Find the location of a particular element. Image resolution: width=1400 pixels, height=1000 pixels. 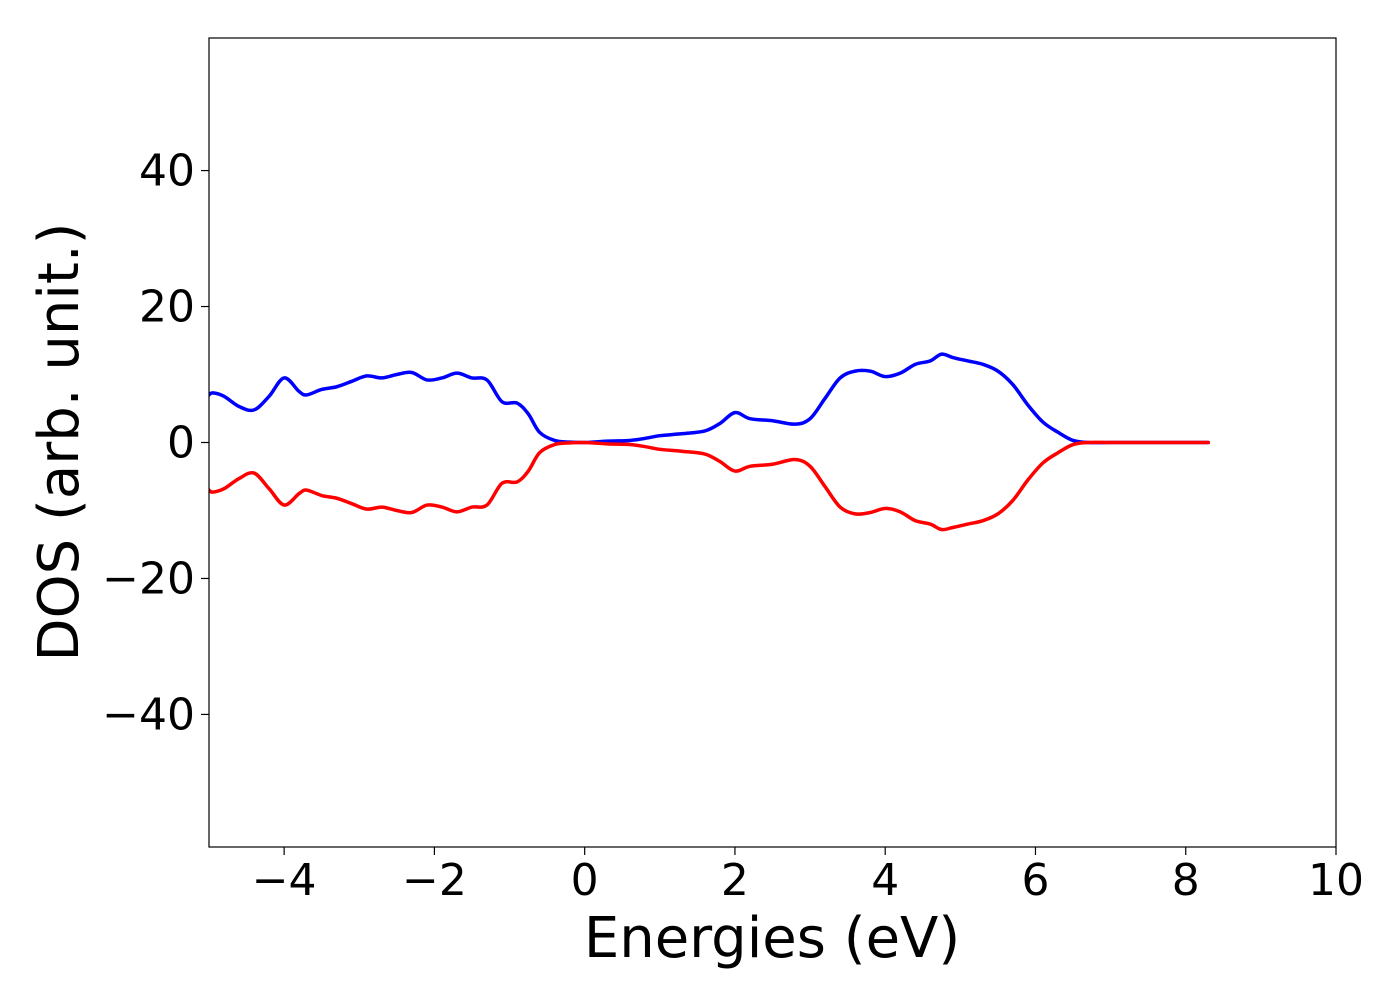

x-tick-label: 8 is located at coordinates (1186, 880).